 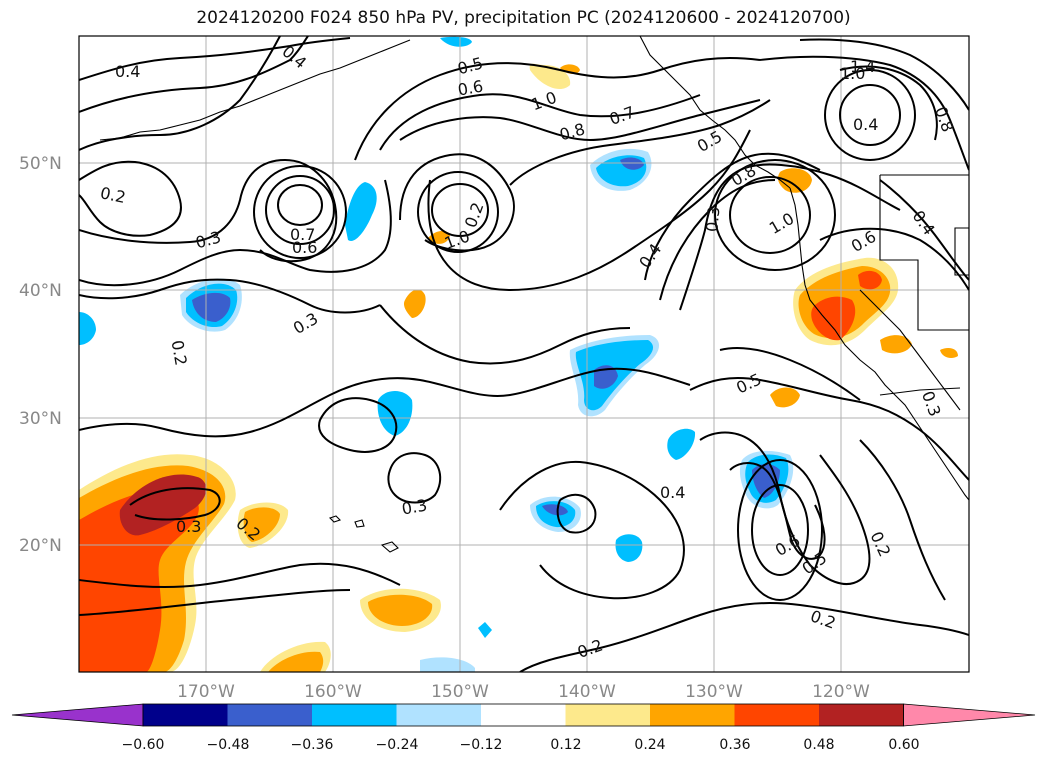 I want to click on colorbar-extend-max, so click(x=969, y=715).